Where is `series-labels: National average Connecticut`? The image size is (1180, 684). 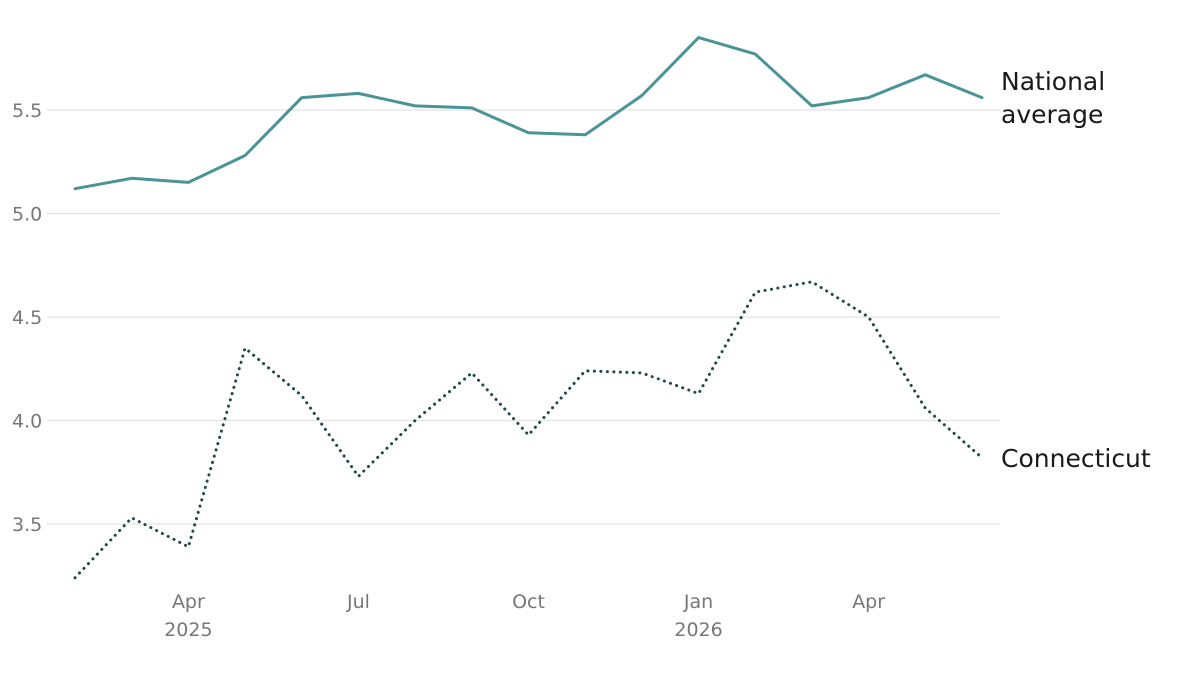
series-labels: National average Connecticut is located at coordinates (1076, 270).